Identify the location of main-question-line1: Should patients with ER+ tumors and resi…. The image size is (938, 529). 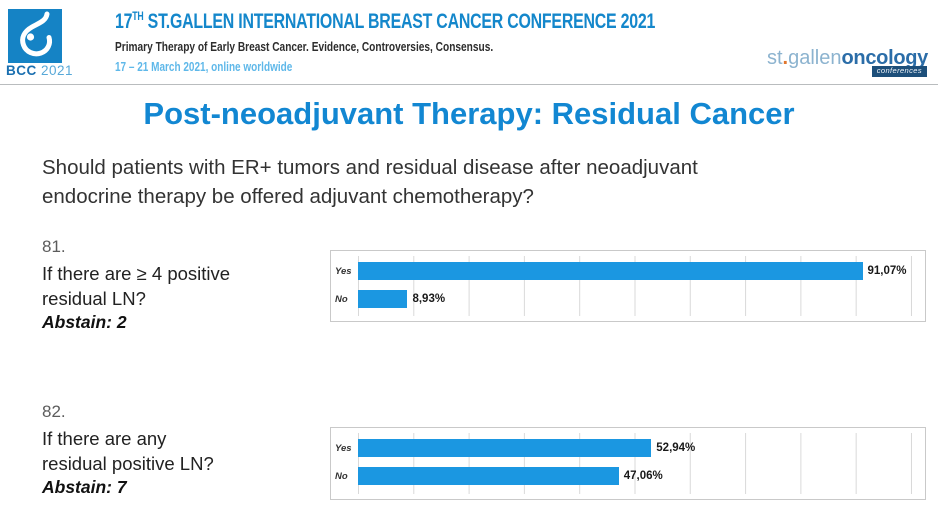
(370, 167).